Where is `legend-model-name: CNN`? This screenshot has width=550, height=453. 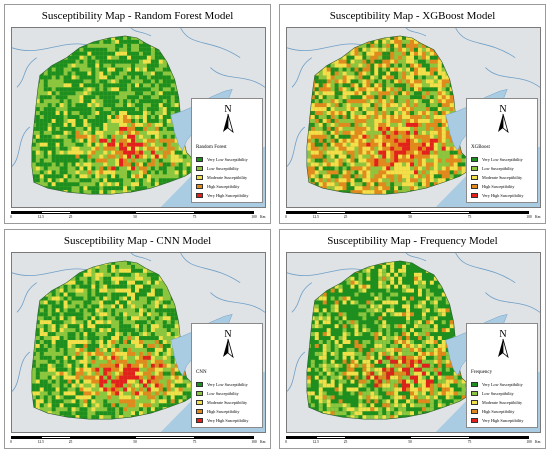 legend-model-name: CNN is located at coordinates (201, 372).